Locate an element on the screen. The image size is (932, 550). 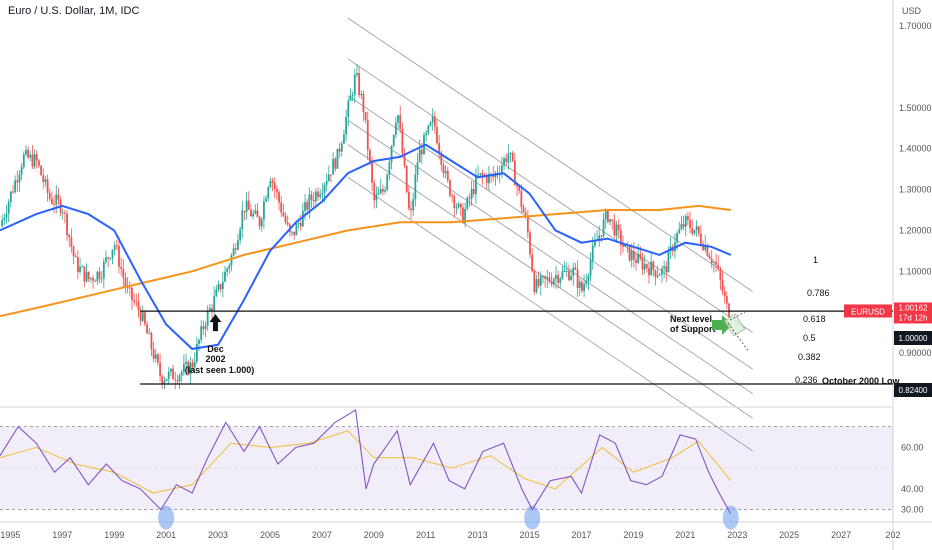
symbol-badge is located at coordinates (868, 311).